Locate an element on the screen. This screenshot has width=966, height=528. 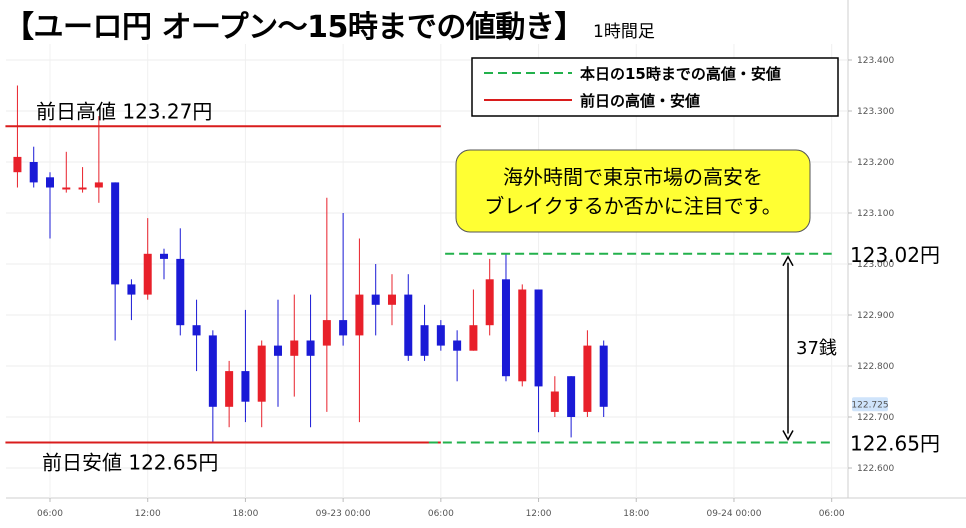
x-tick-label: 09-23 00:00 is located at coordinates (343, 514).